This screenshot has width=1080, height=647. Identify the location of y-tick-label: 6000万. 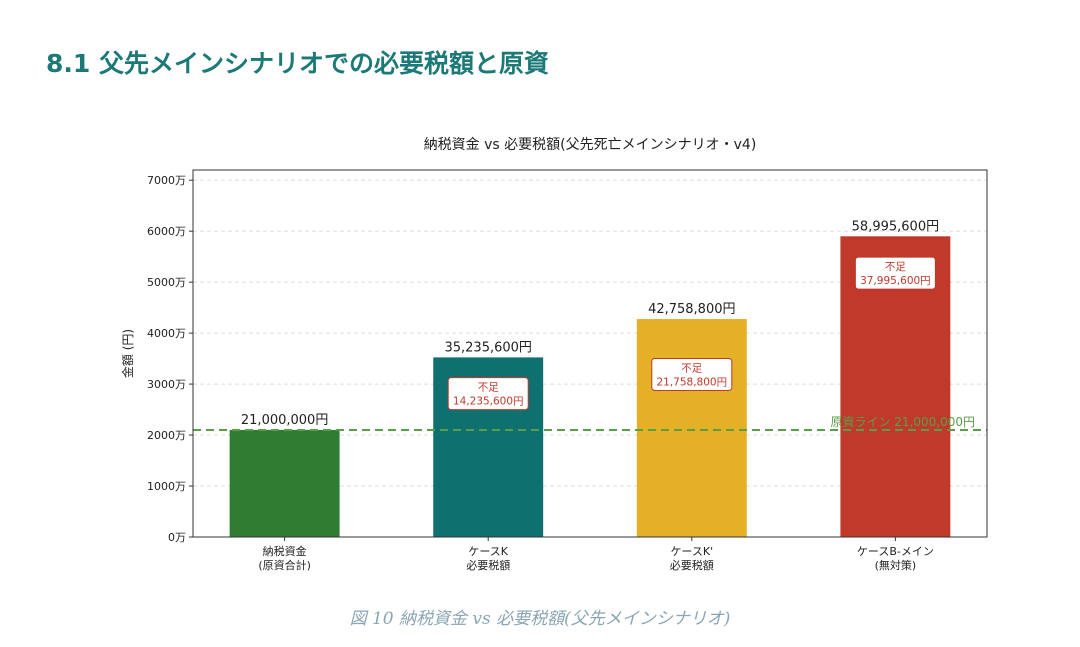
(166, 231).